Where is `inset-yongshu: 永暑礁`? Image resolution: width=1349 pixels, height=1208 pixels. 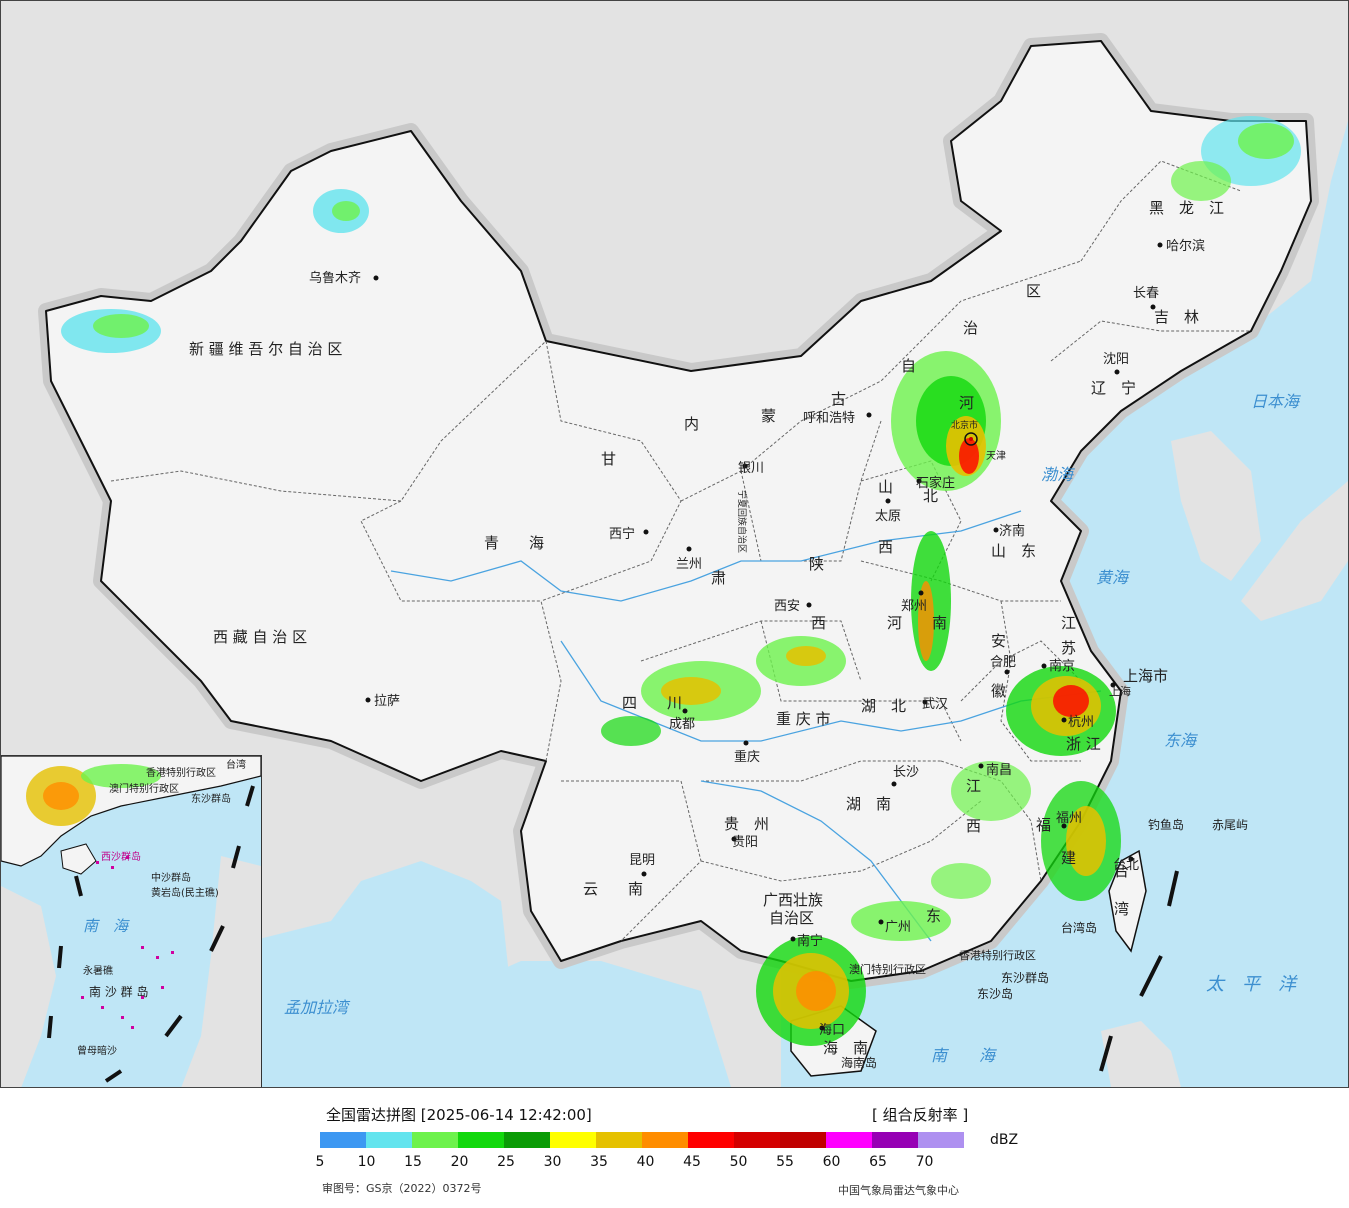 inset-yongshu: 永暑礁 is located at coordinates (98, 970).